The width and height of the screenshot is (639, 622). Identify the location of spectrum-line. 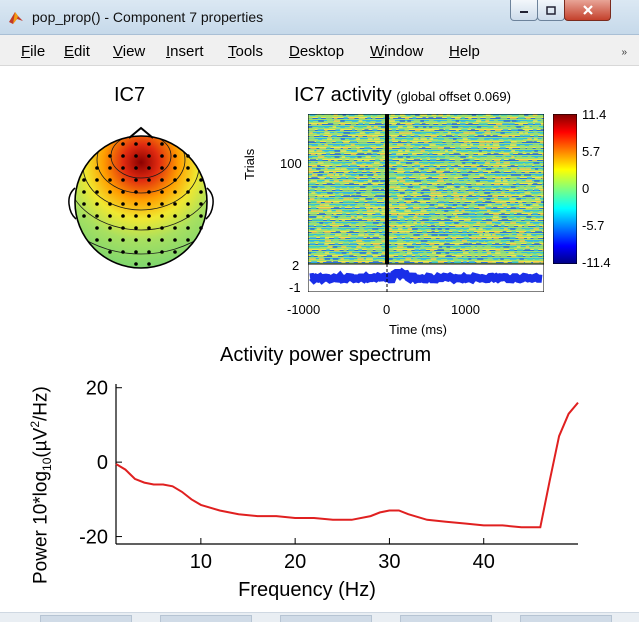
(347, 465).